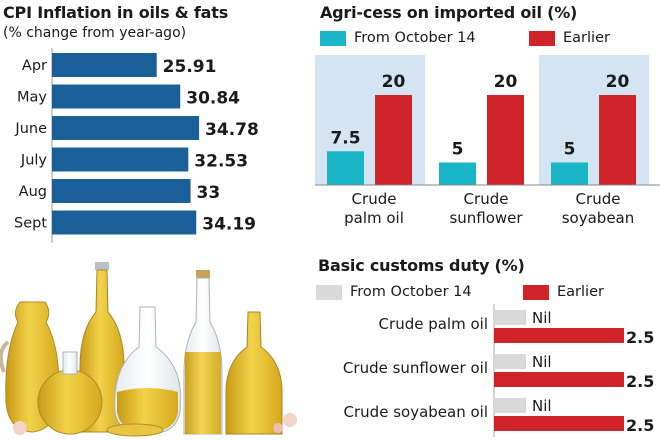  What do you see at coordinates (116, 12) in the screenshot?
I see `cpi-chart-title: CPI Inflation in oils & fats` at bounding box center [116, 12].